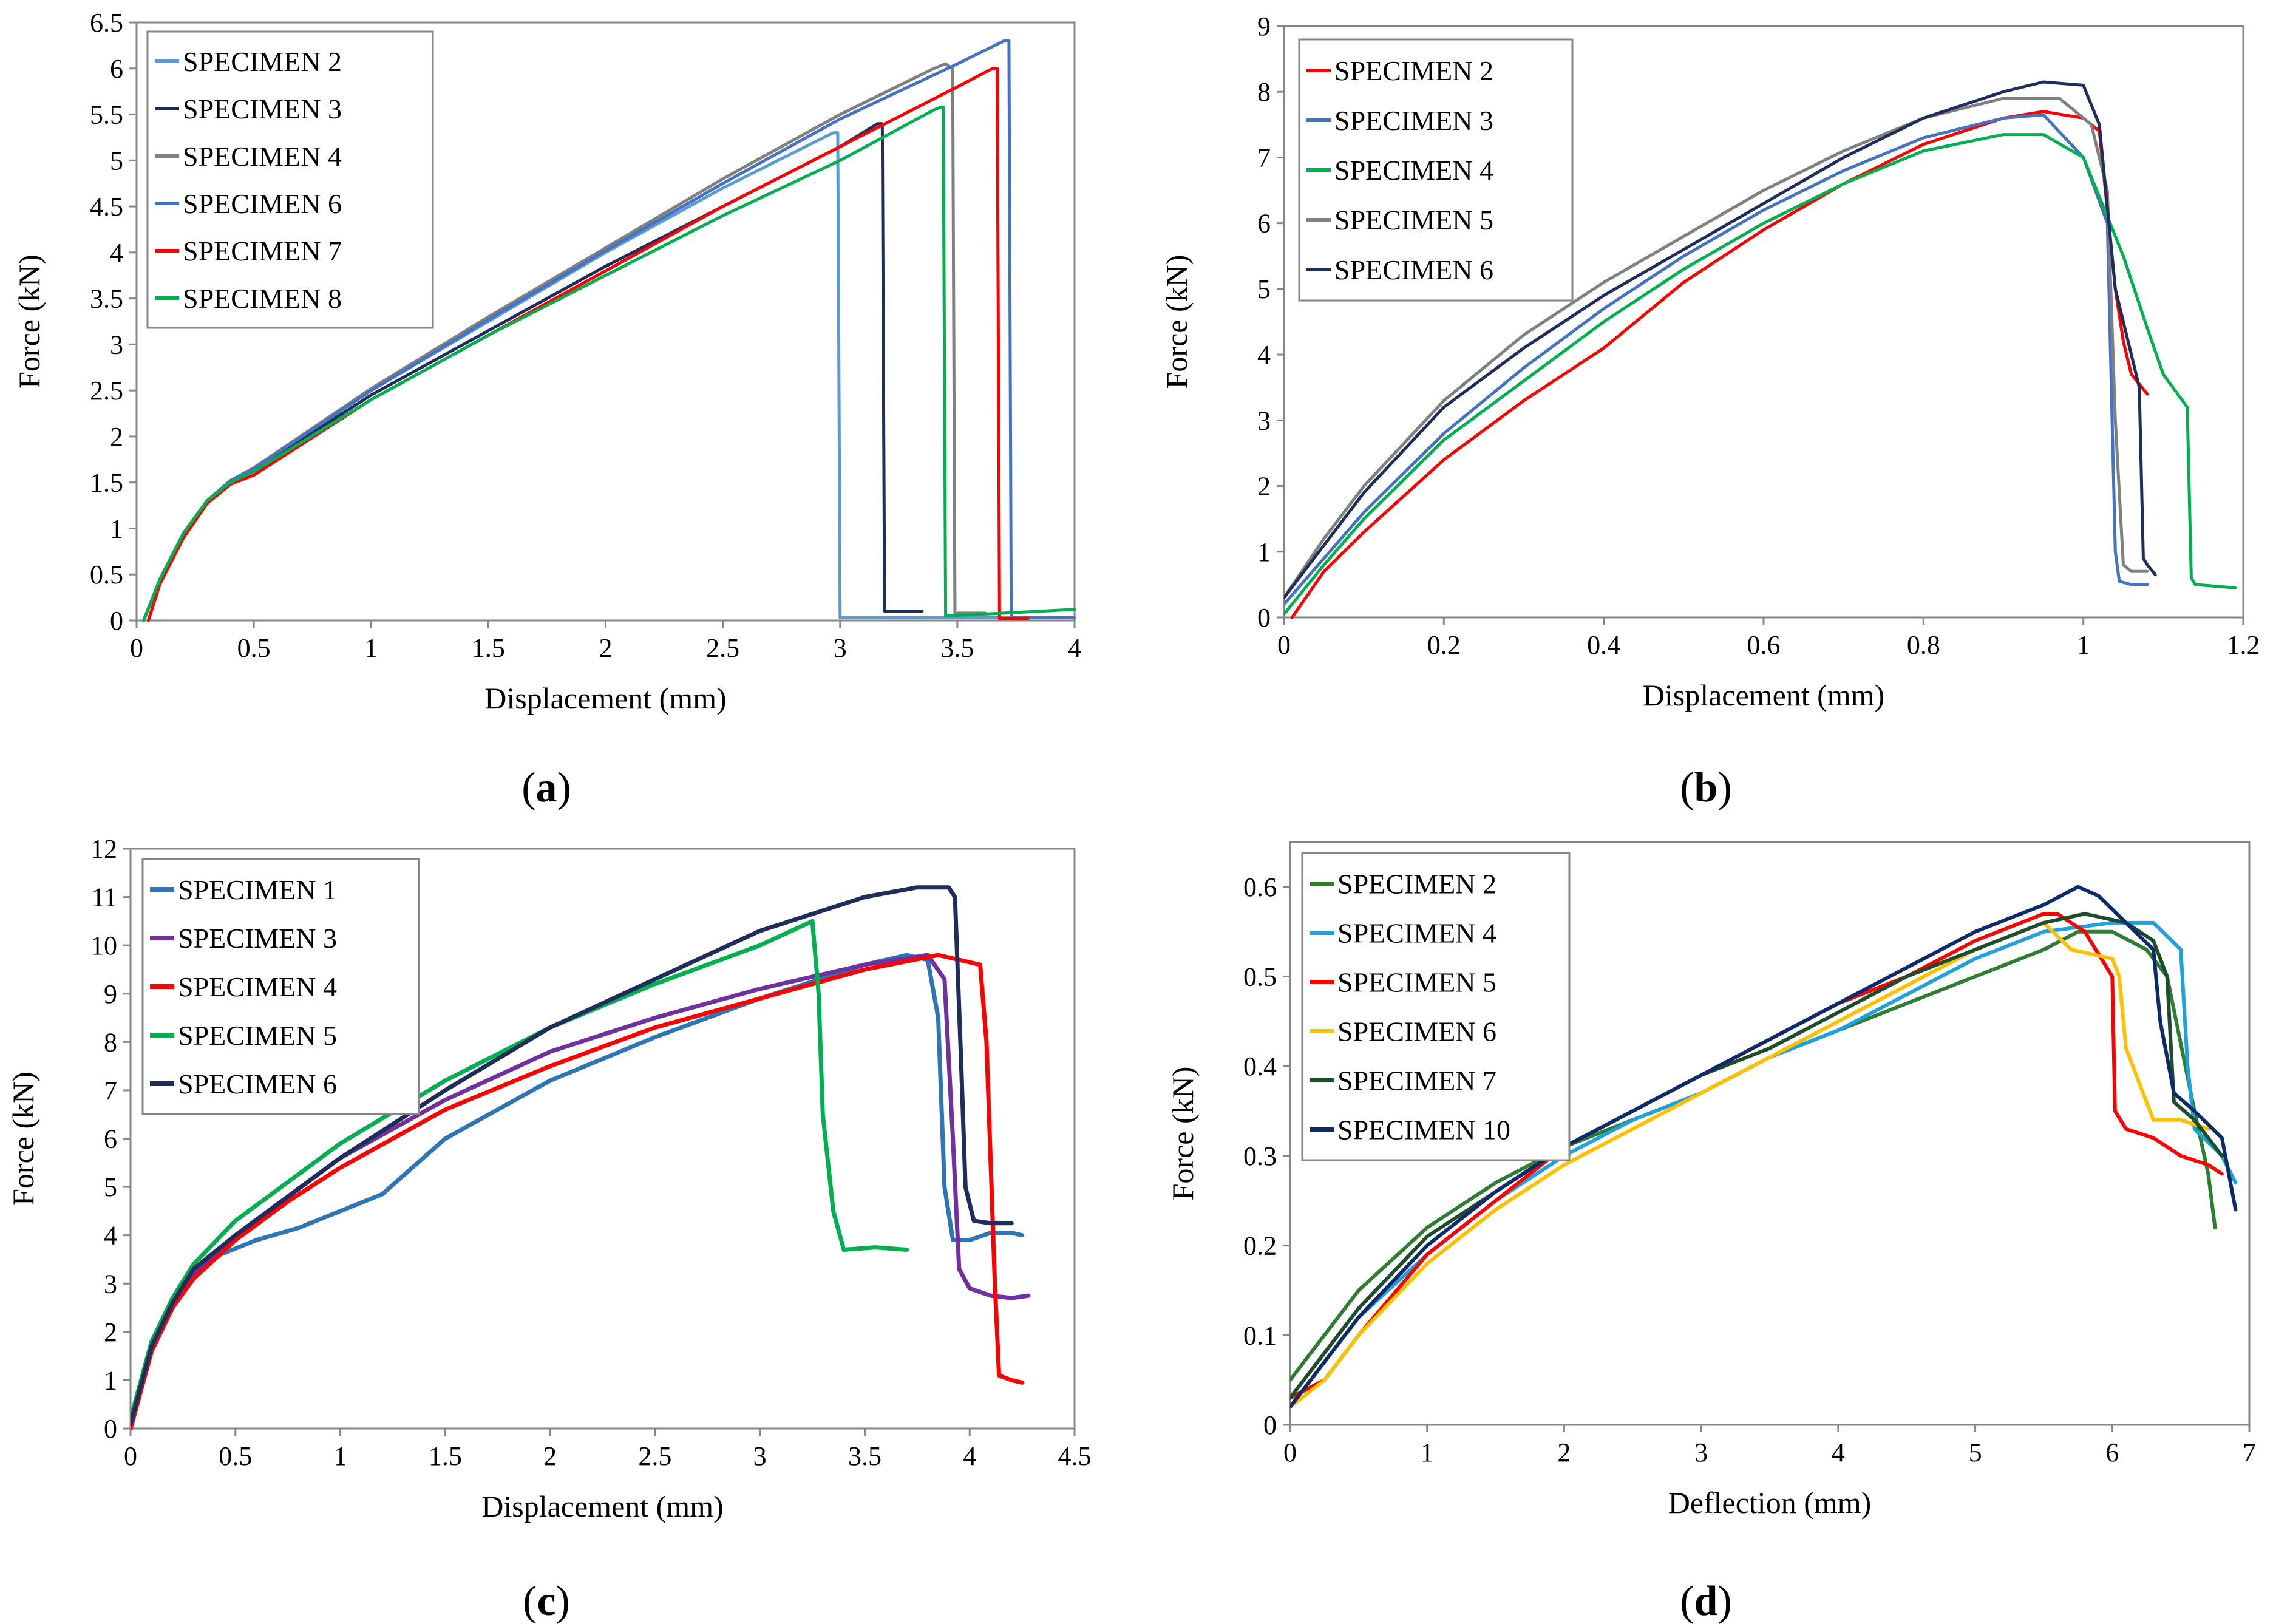  What do you see at coordinates (1706, 1601) in the screenshot?
I see `panel-caption: (d)` at bounding box center [1706, 1601].